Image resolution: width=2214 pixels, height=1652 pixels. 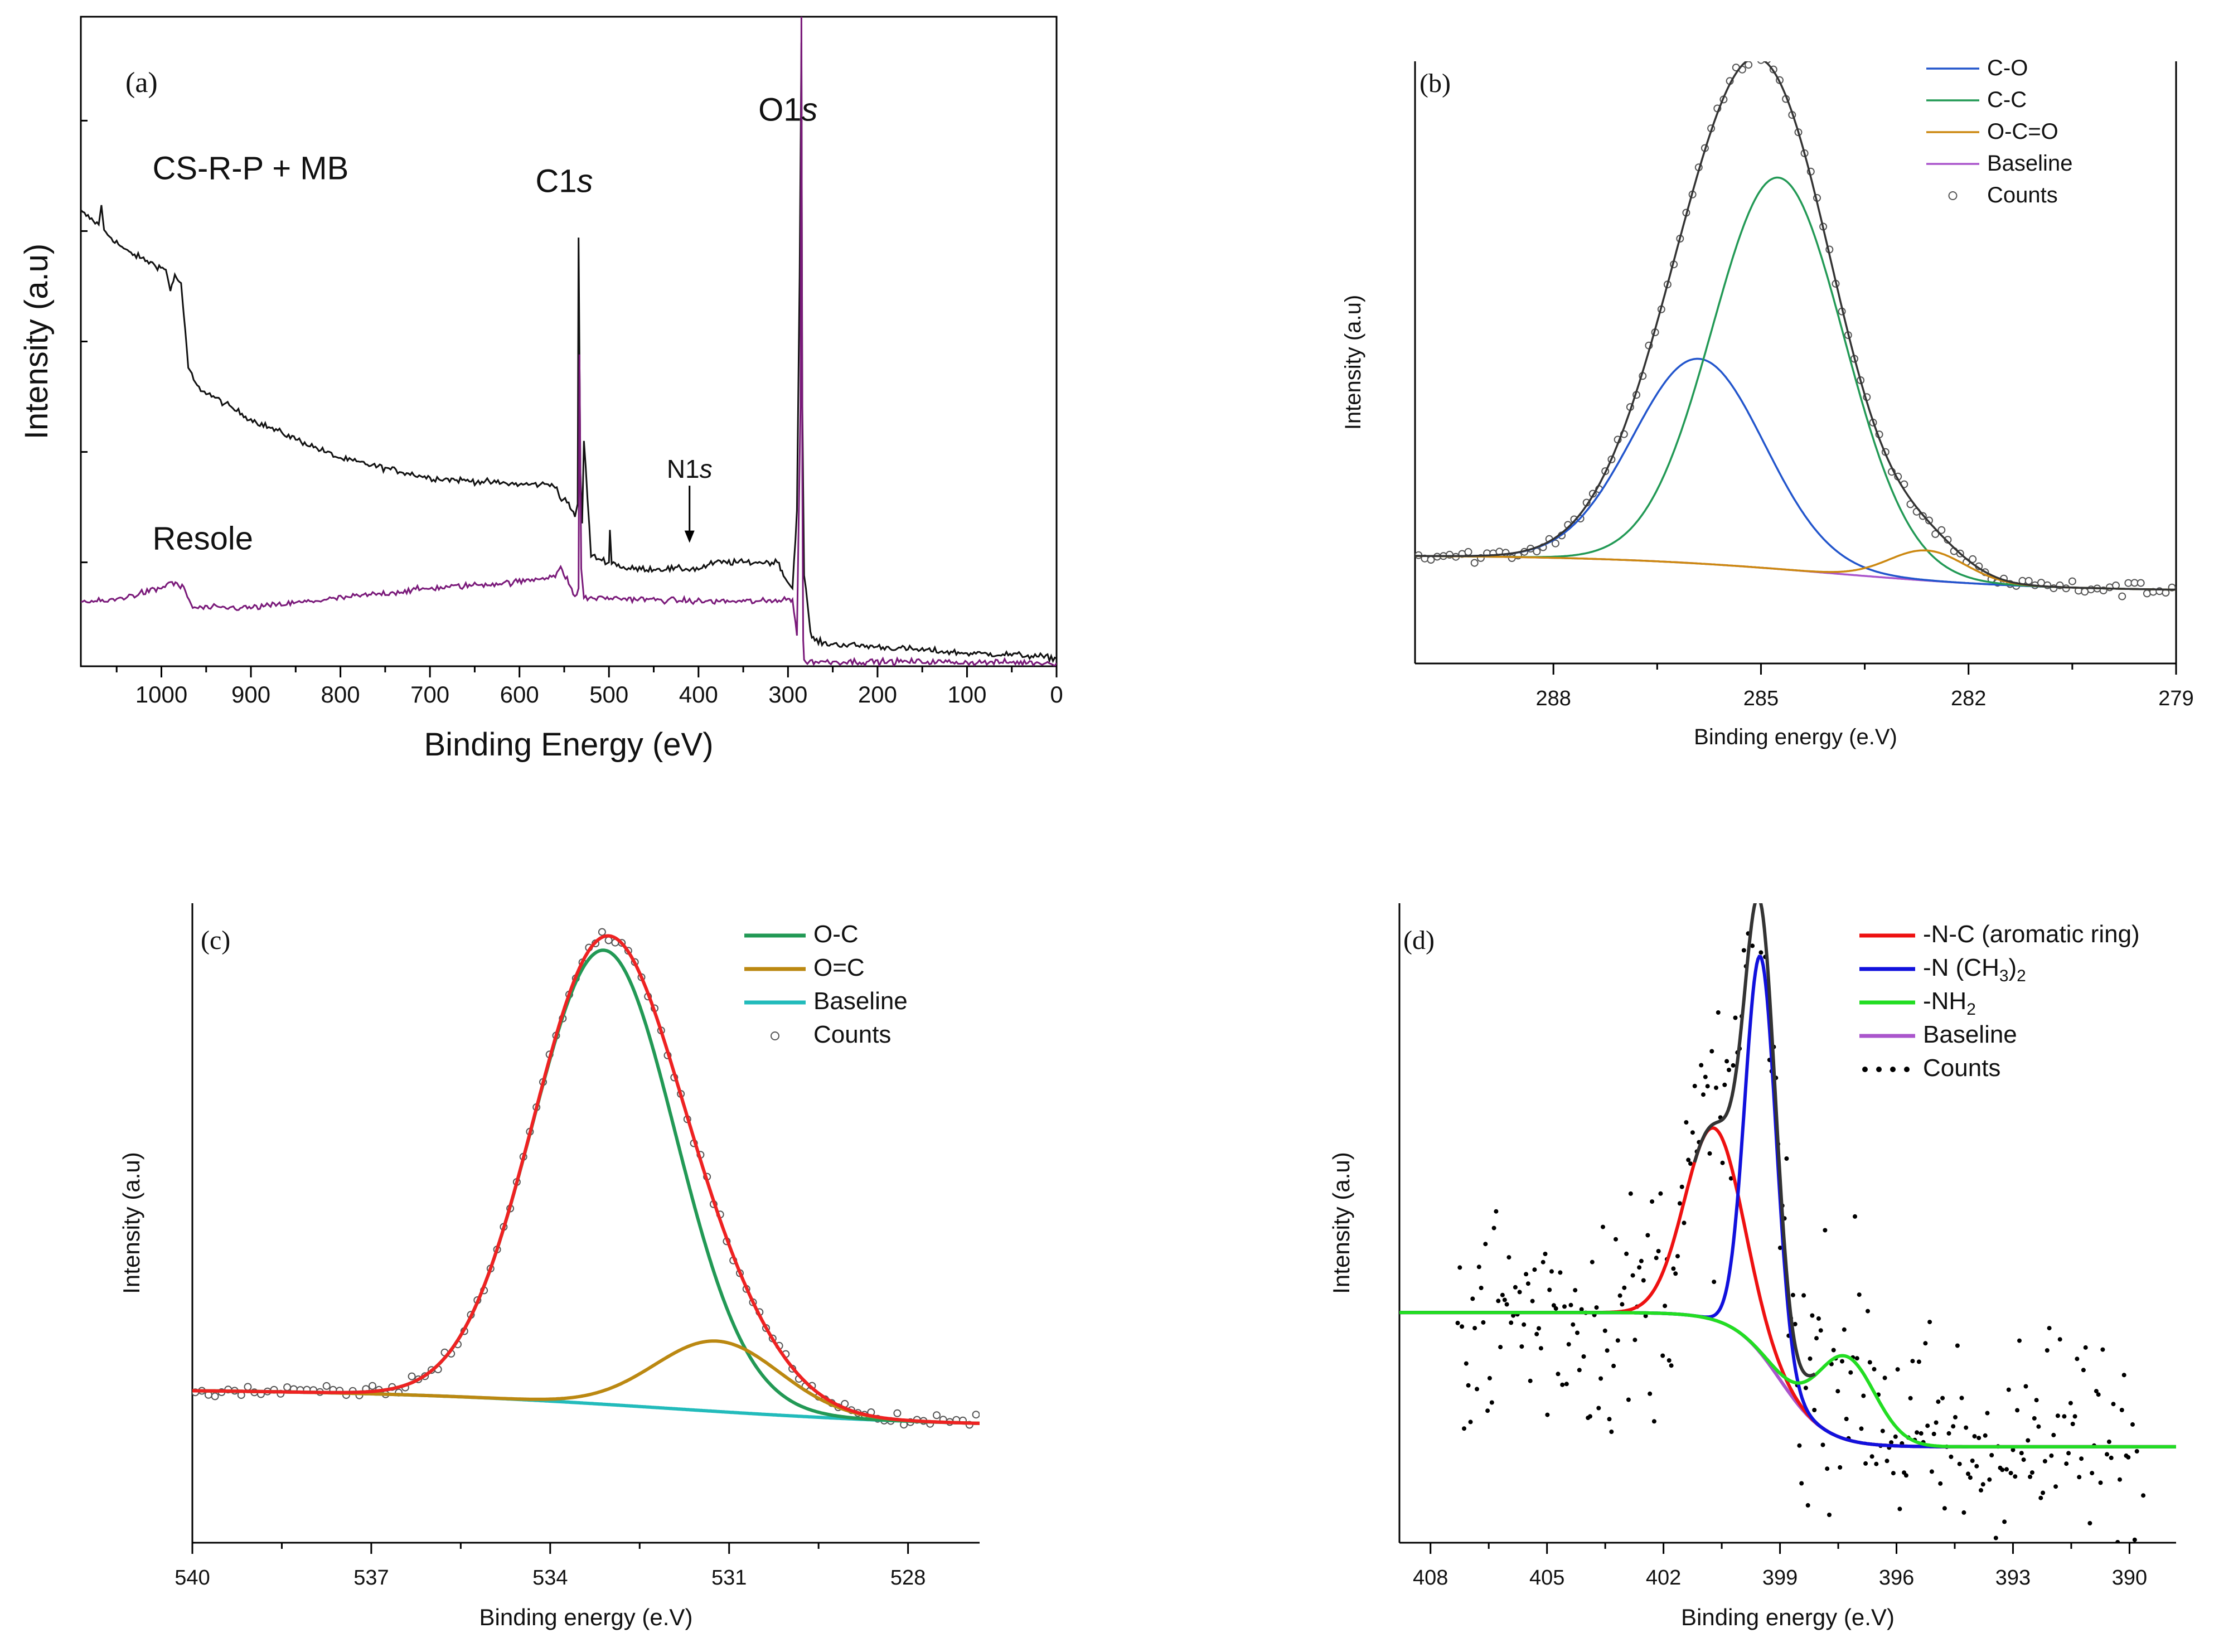 I want to click on series-c-c, so click(x=1796, y=383).